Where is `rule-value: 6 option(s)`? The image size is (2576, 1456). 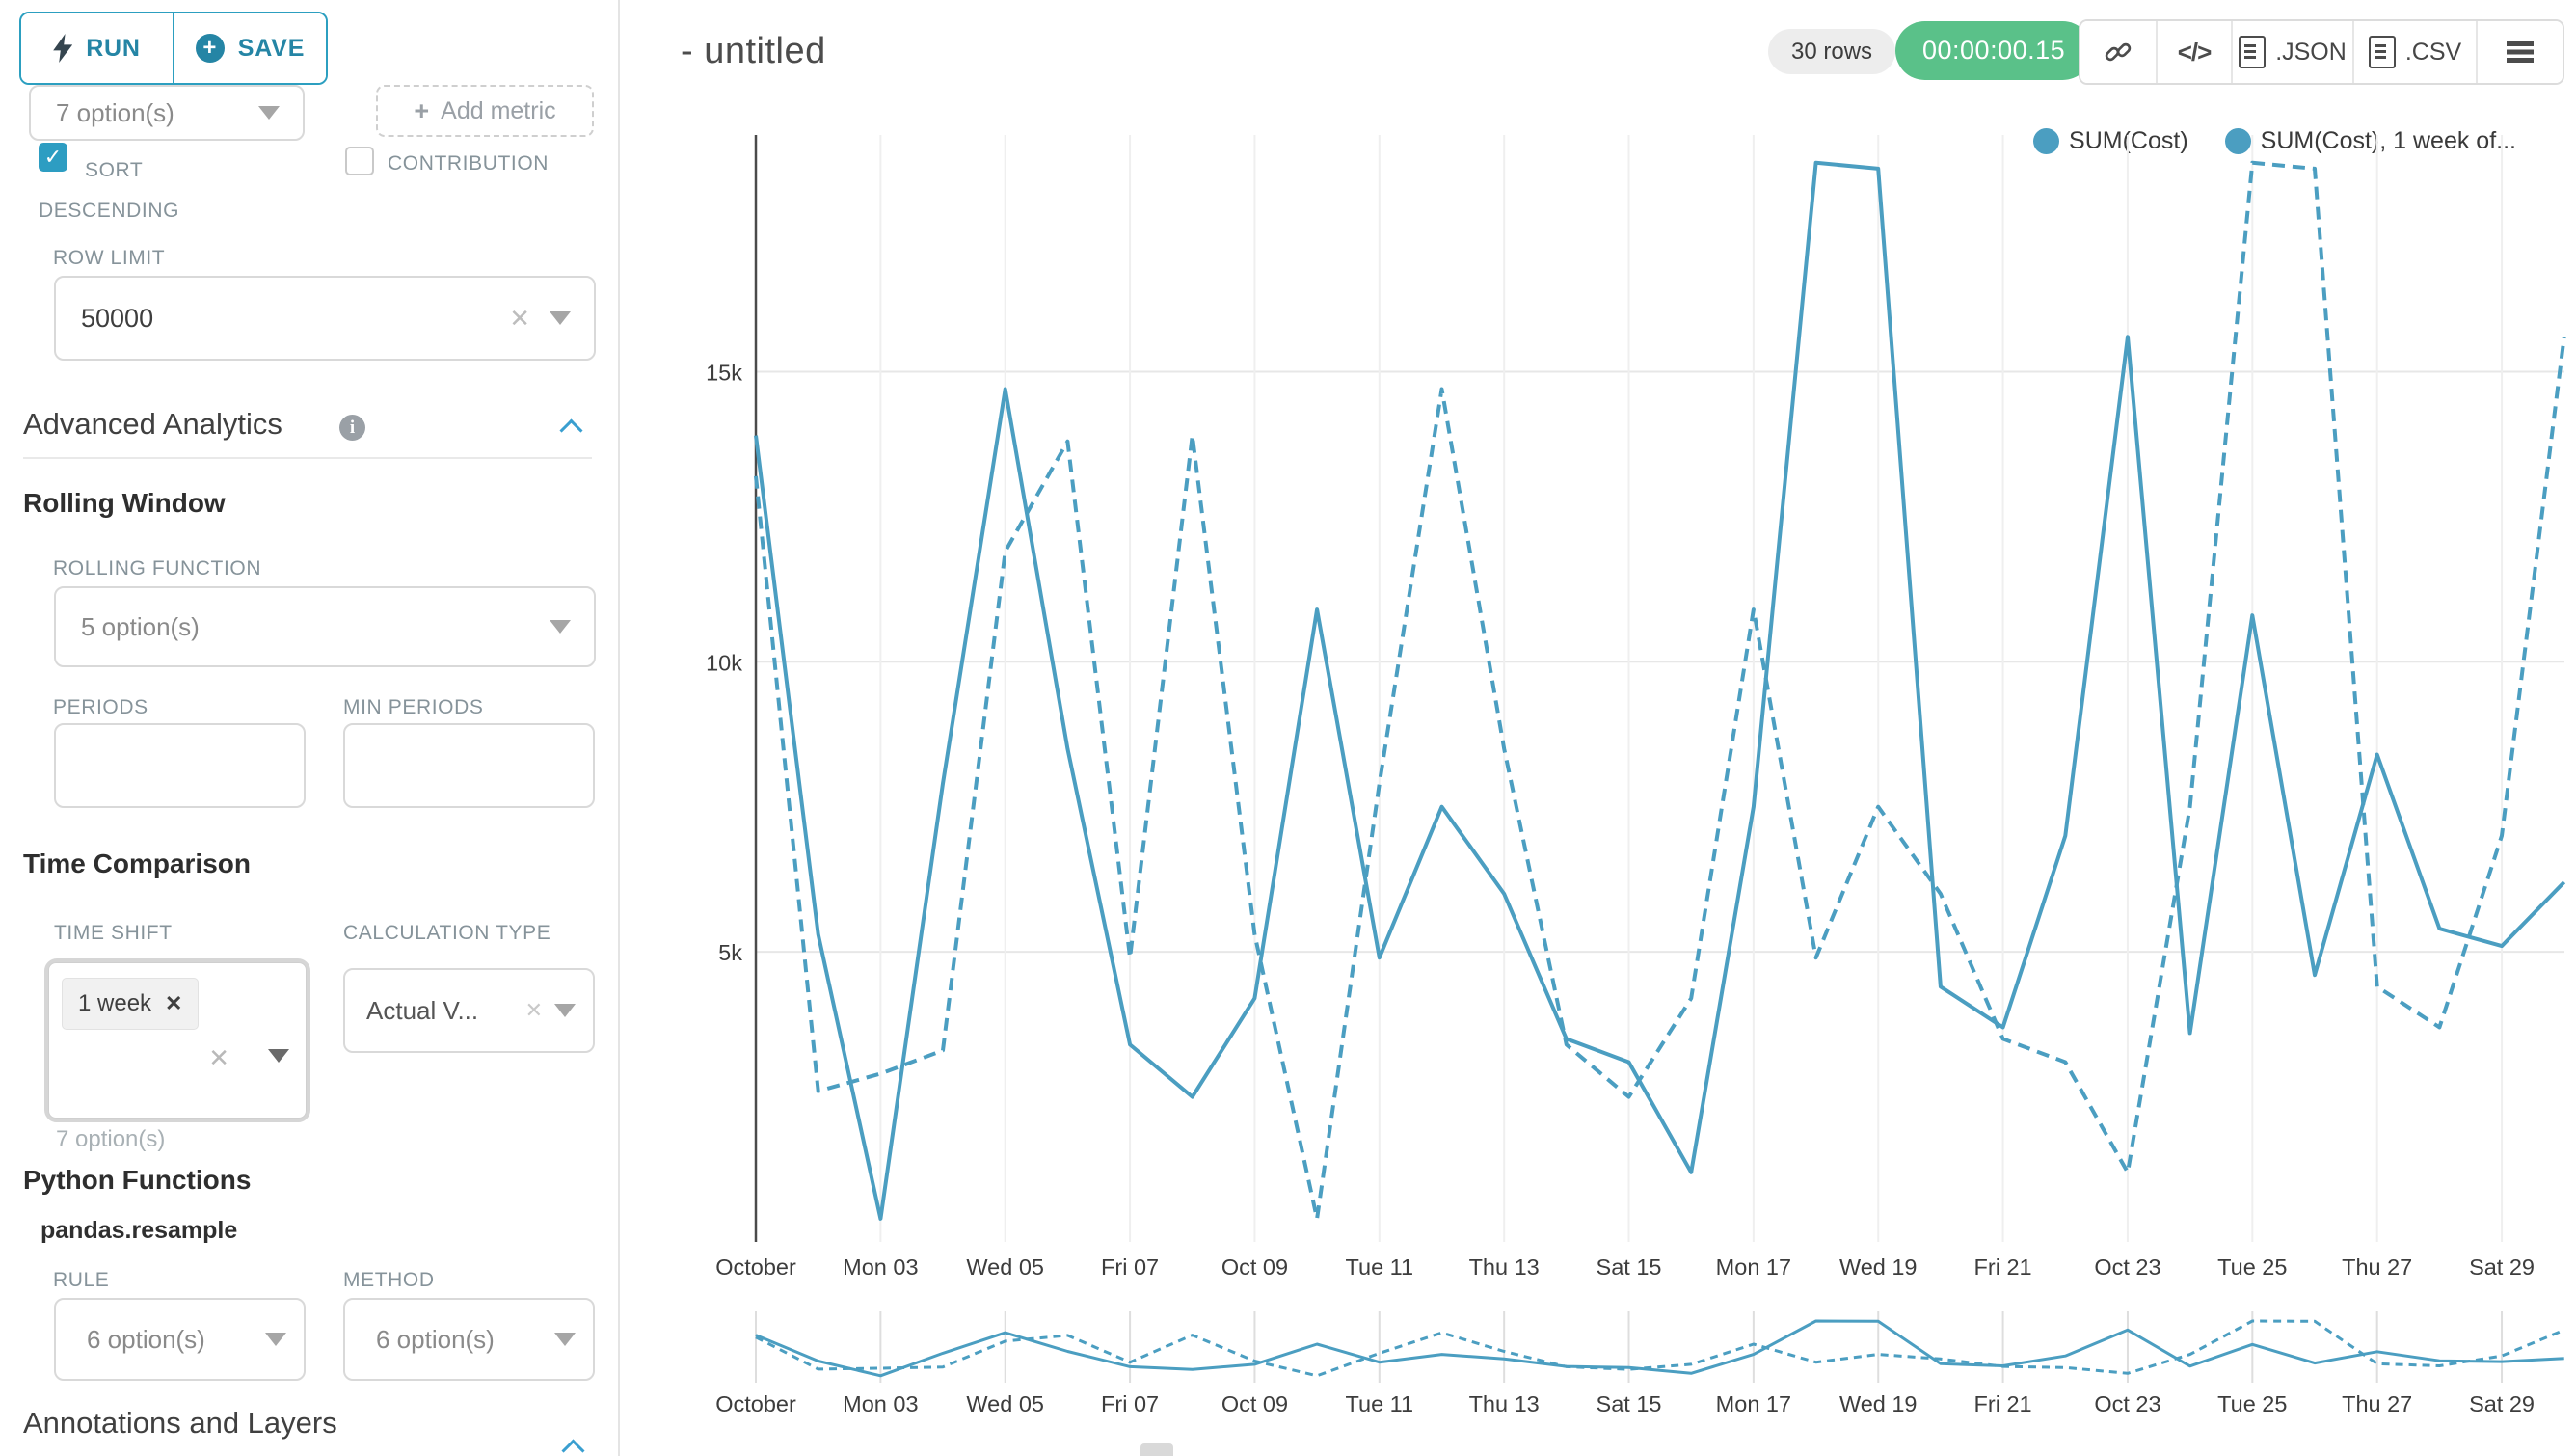
rule-value: 6 option(s) is located at coordinates (146, 1339).